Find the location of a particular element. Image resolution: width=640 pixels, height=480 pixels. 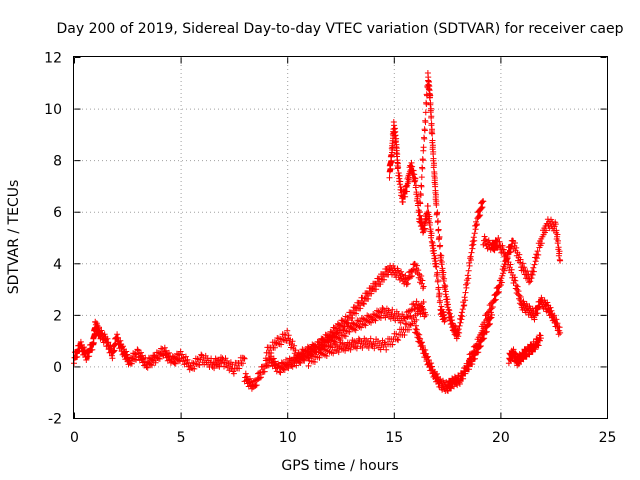

series-pass-a is located at coordinates (159, 347).